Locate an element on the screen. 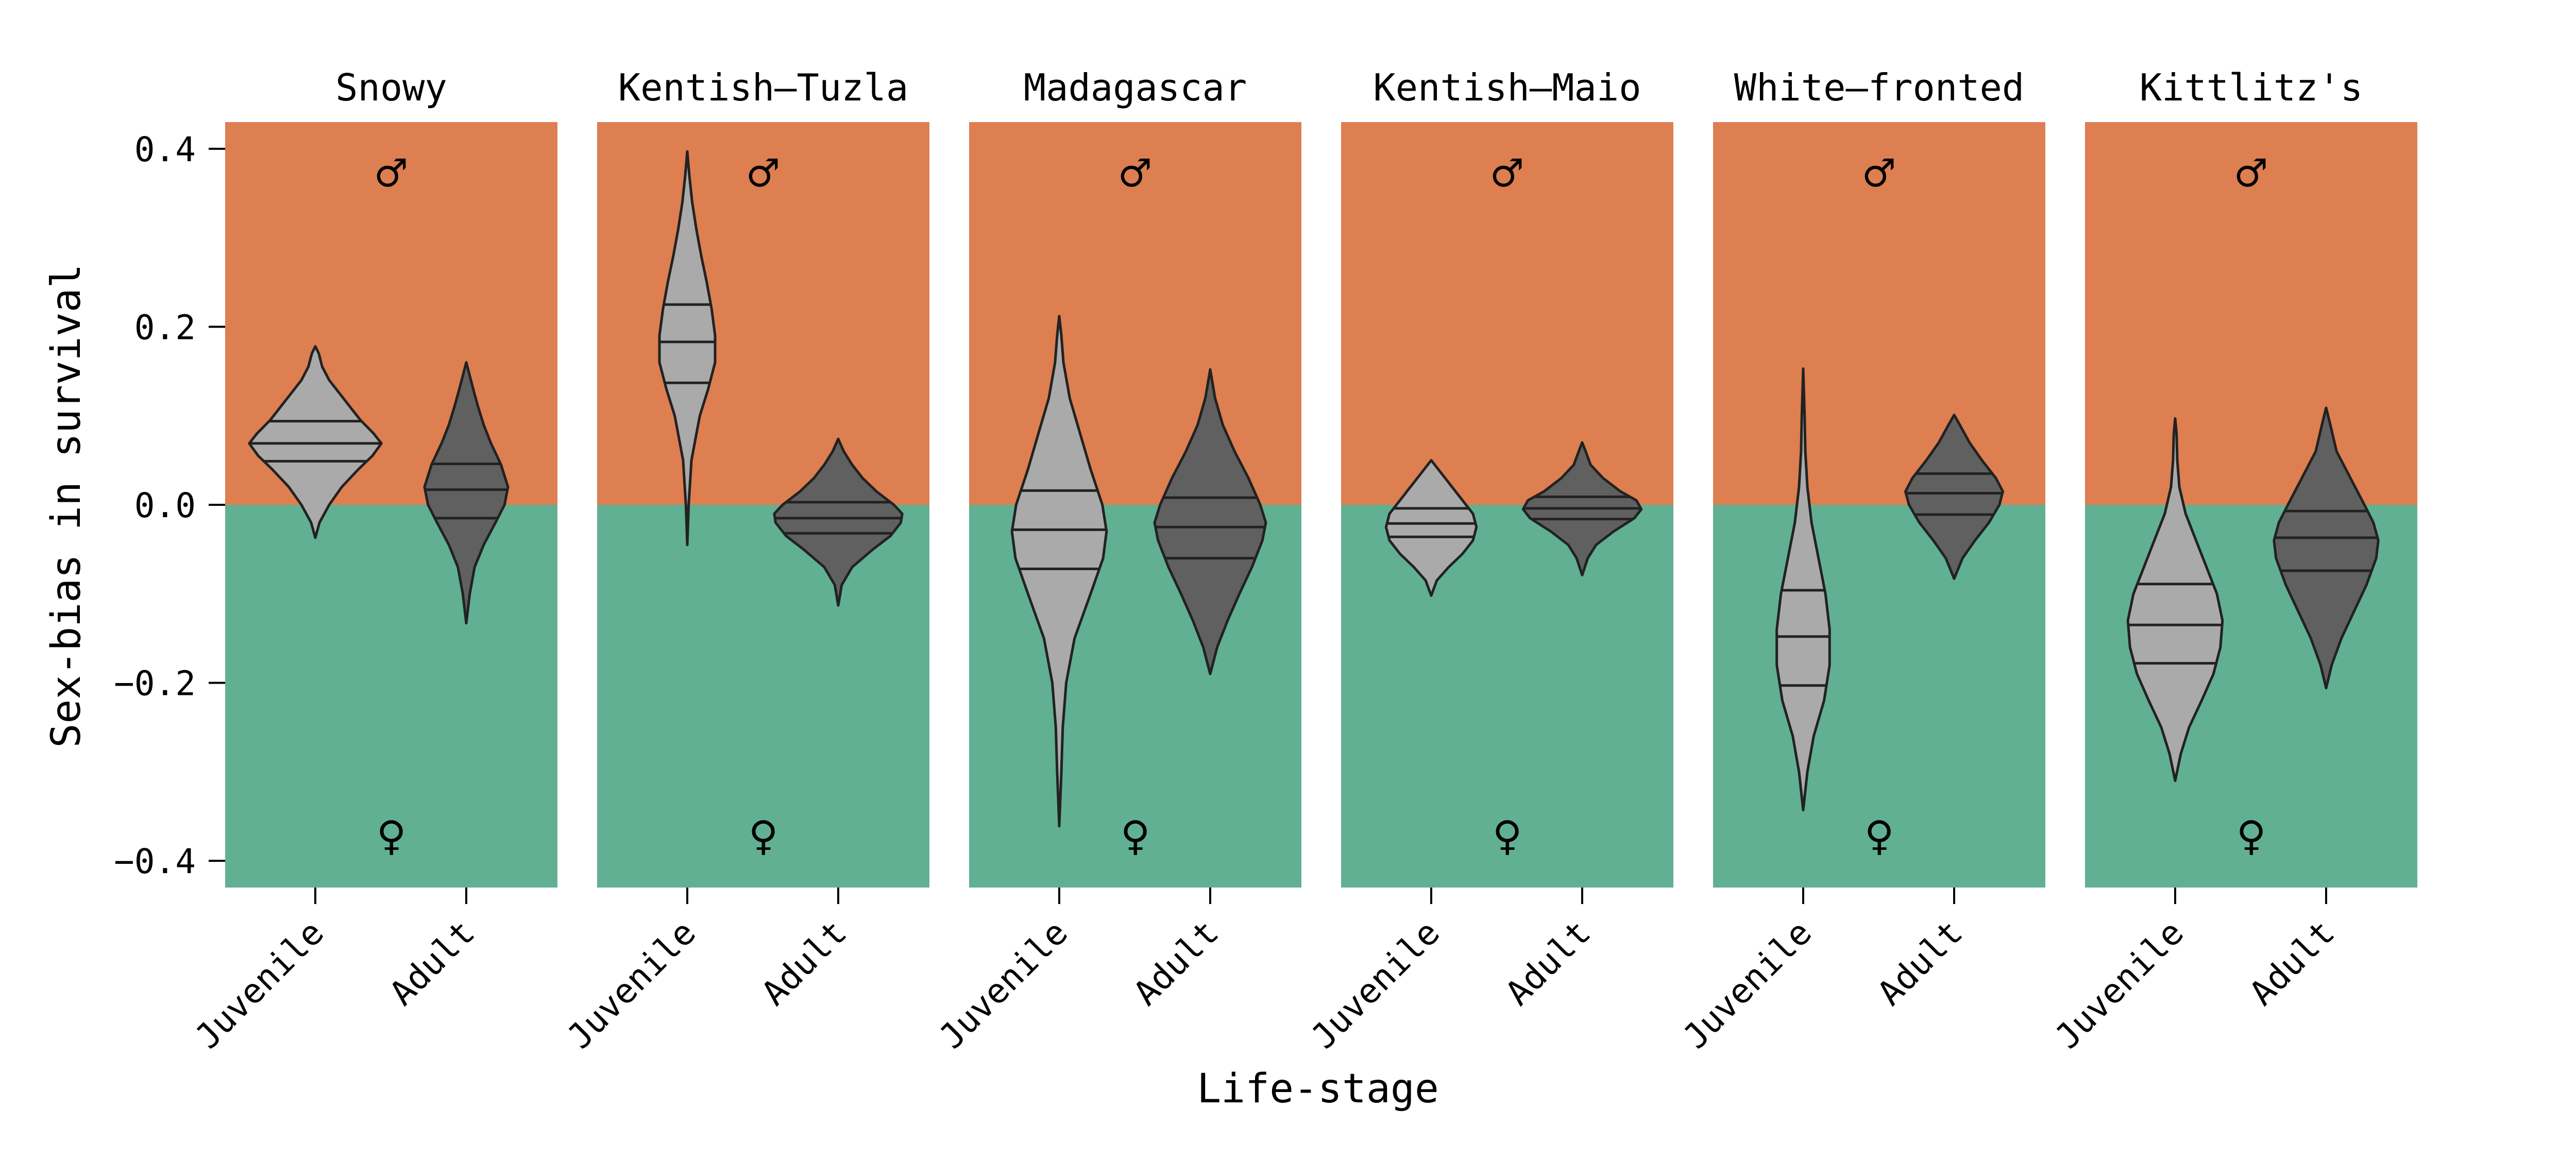 Image resolution: width=2576 pixels, height=1159 pixels. panel: Kittlitz's ♂ ♀ Juvenile Adult is located at coordinates (2232, 561).